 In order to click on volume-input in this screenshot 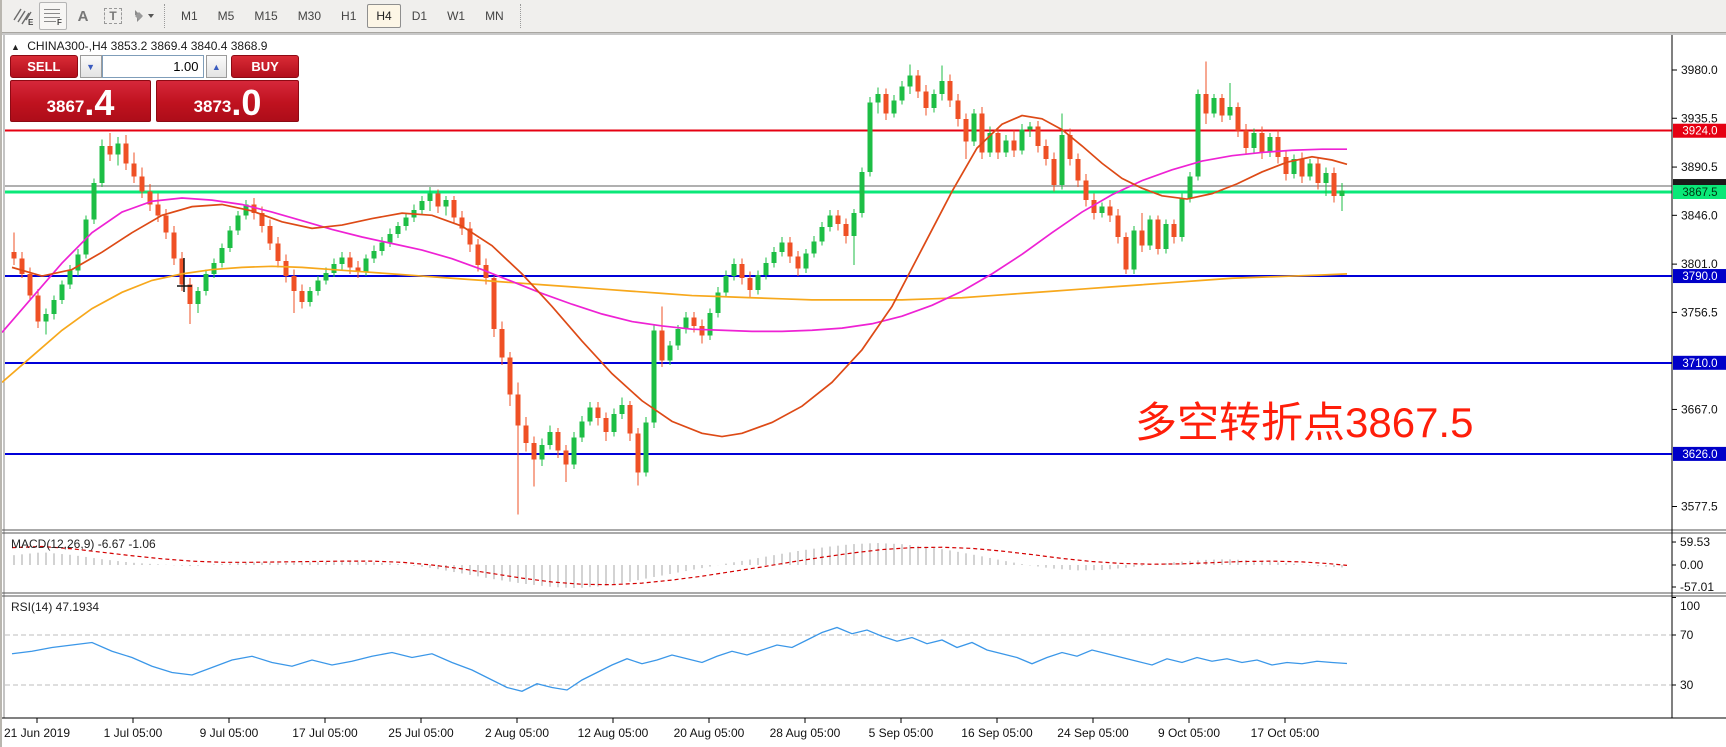, I will do `click(152, 66)`.